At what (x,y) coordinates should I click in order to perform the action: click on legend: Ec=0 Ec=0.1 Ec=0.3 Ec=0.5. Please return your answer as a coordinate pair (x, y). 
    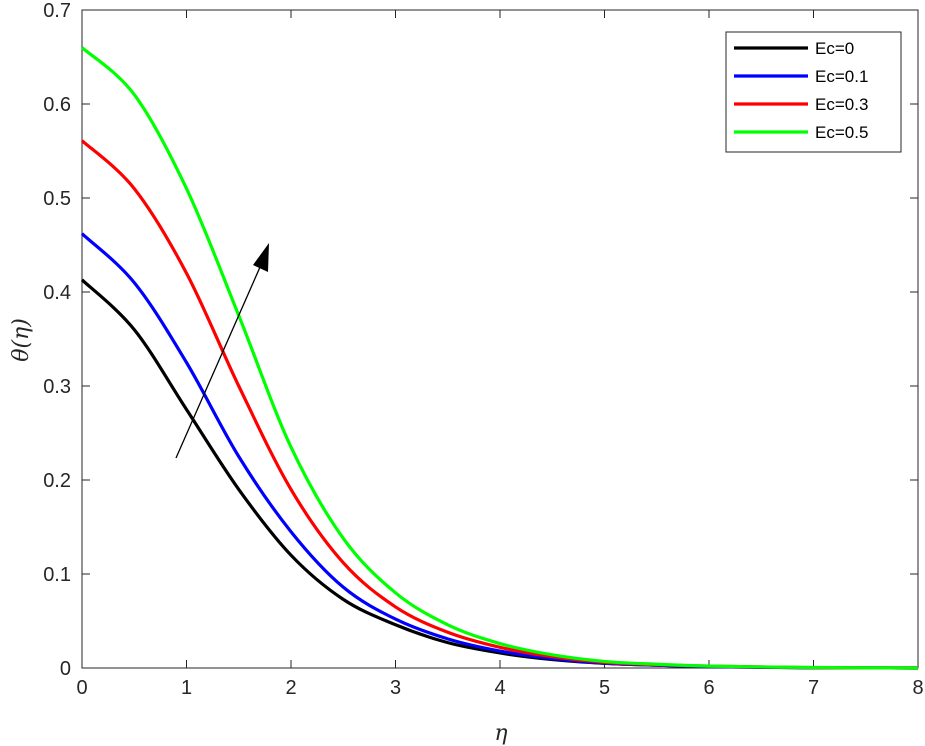
    Looking at the image, I should click on (813, 92).